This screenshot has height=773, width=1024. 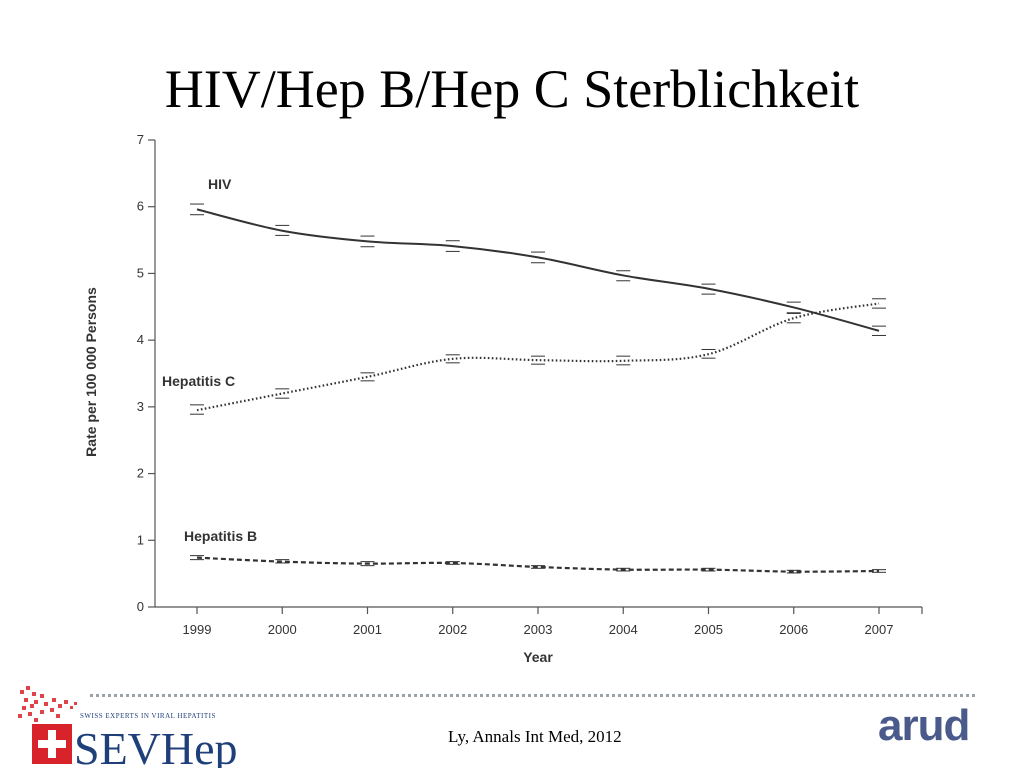 I want to click on series-line-hepatitis-c, so click(x=538, y=357).